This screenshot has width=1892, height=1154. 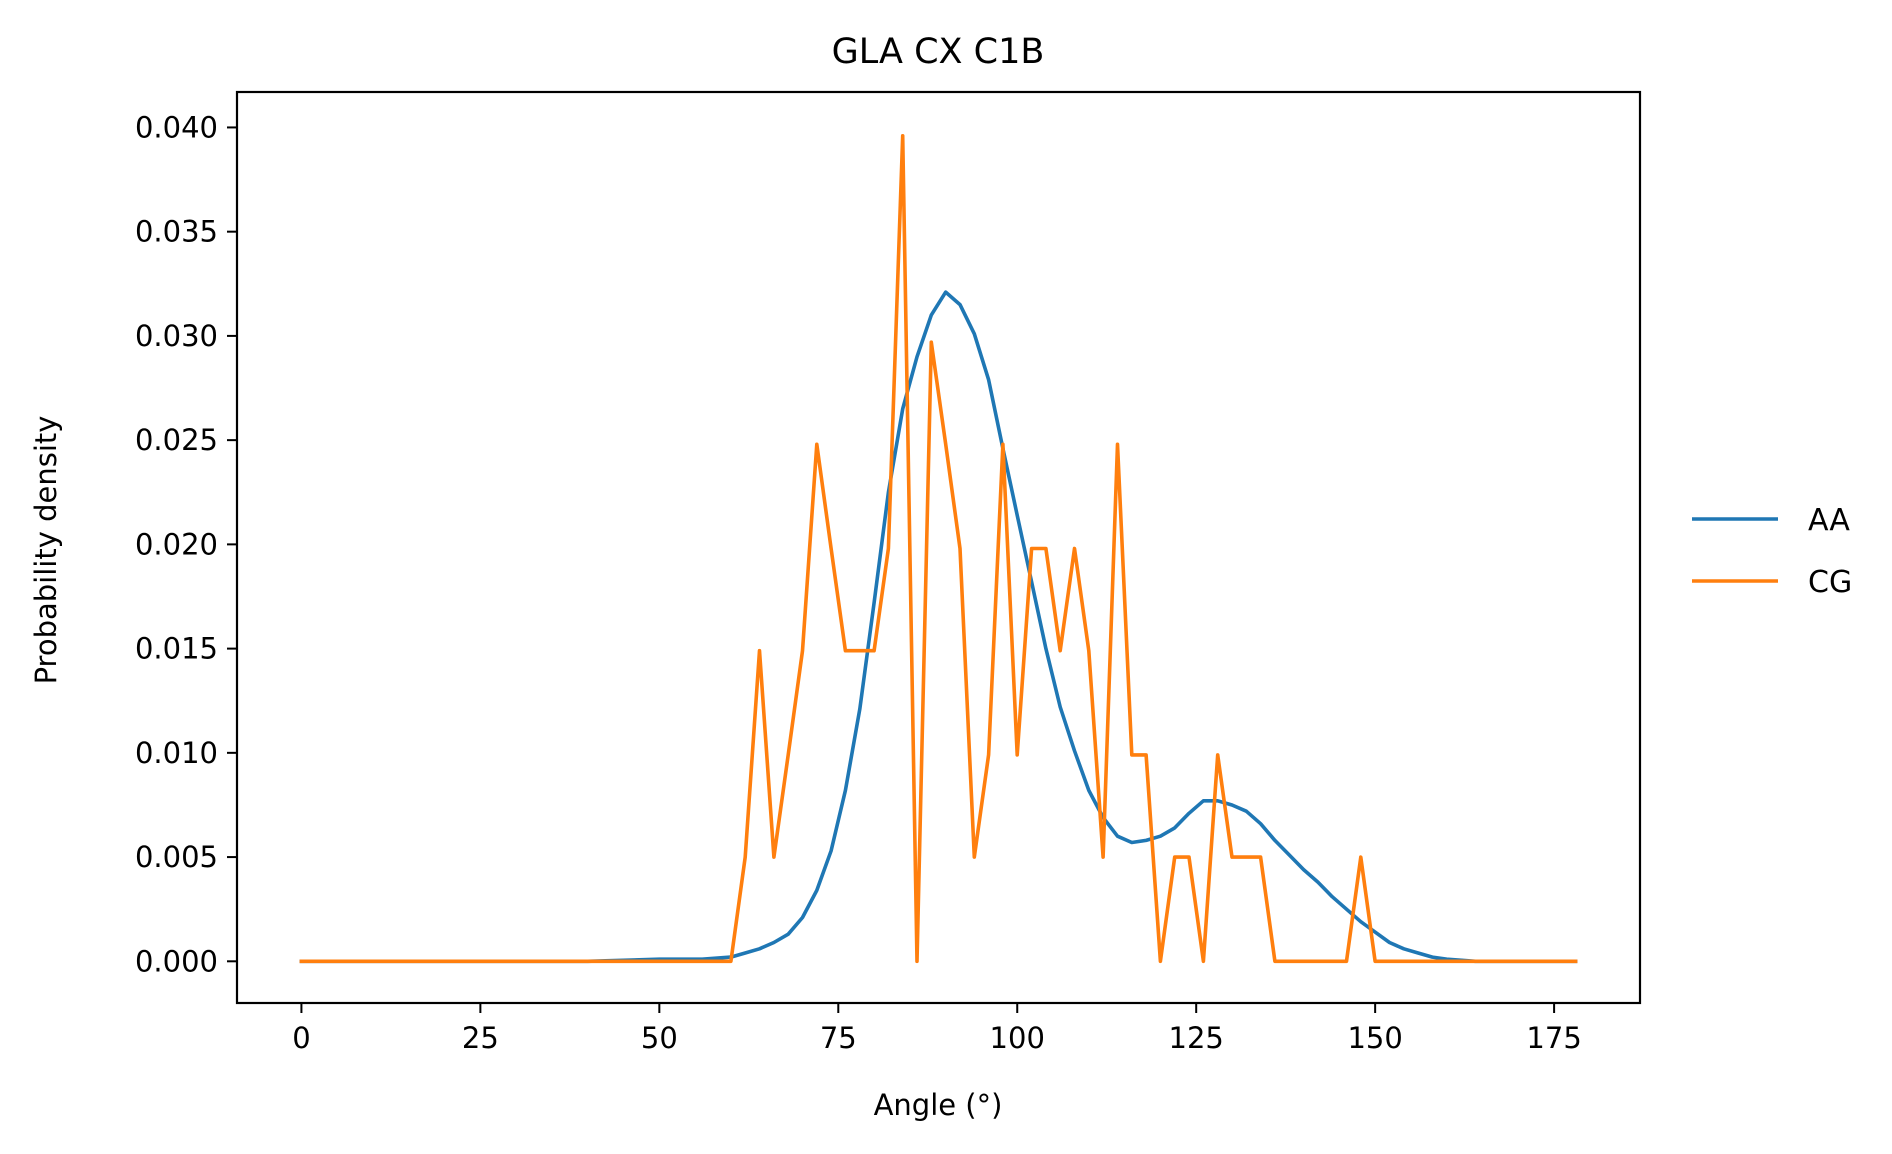 What do you see at coordinates (176, 753) in the screenshot?
I see `y-tick-label: 0.010` at bounding box center [176, 753].